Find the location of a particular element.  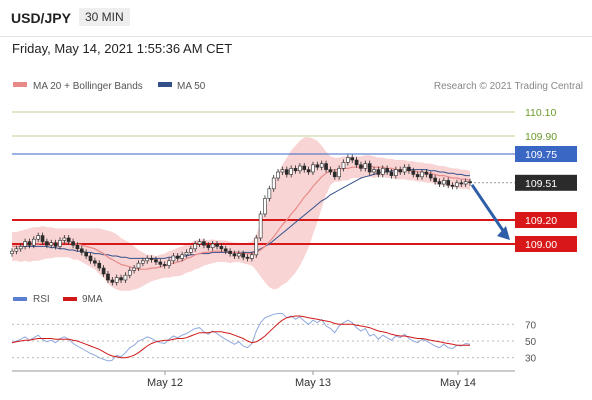

x-tick-label: May 12 is located at coordinates (165, 383).